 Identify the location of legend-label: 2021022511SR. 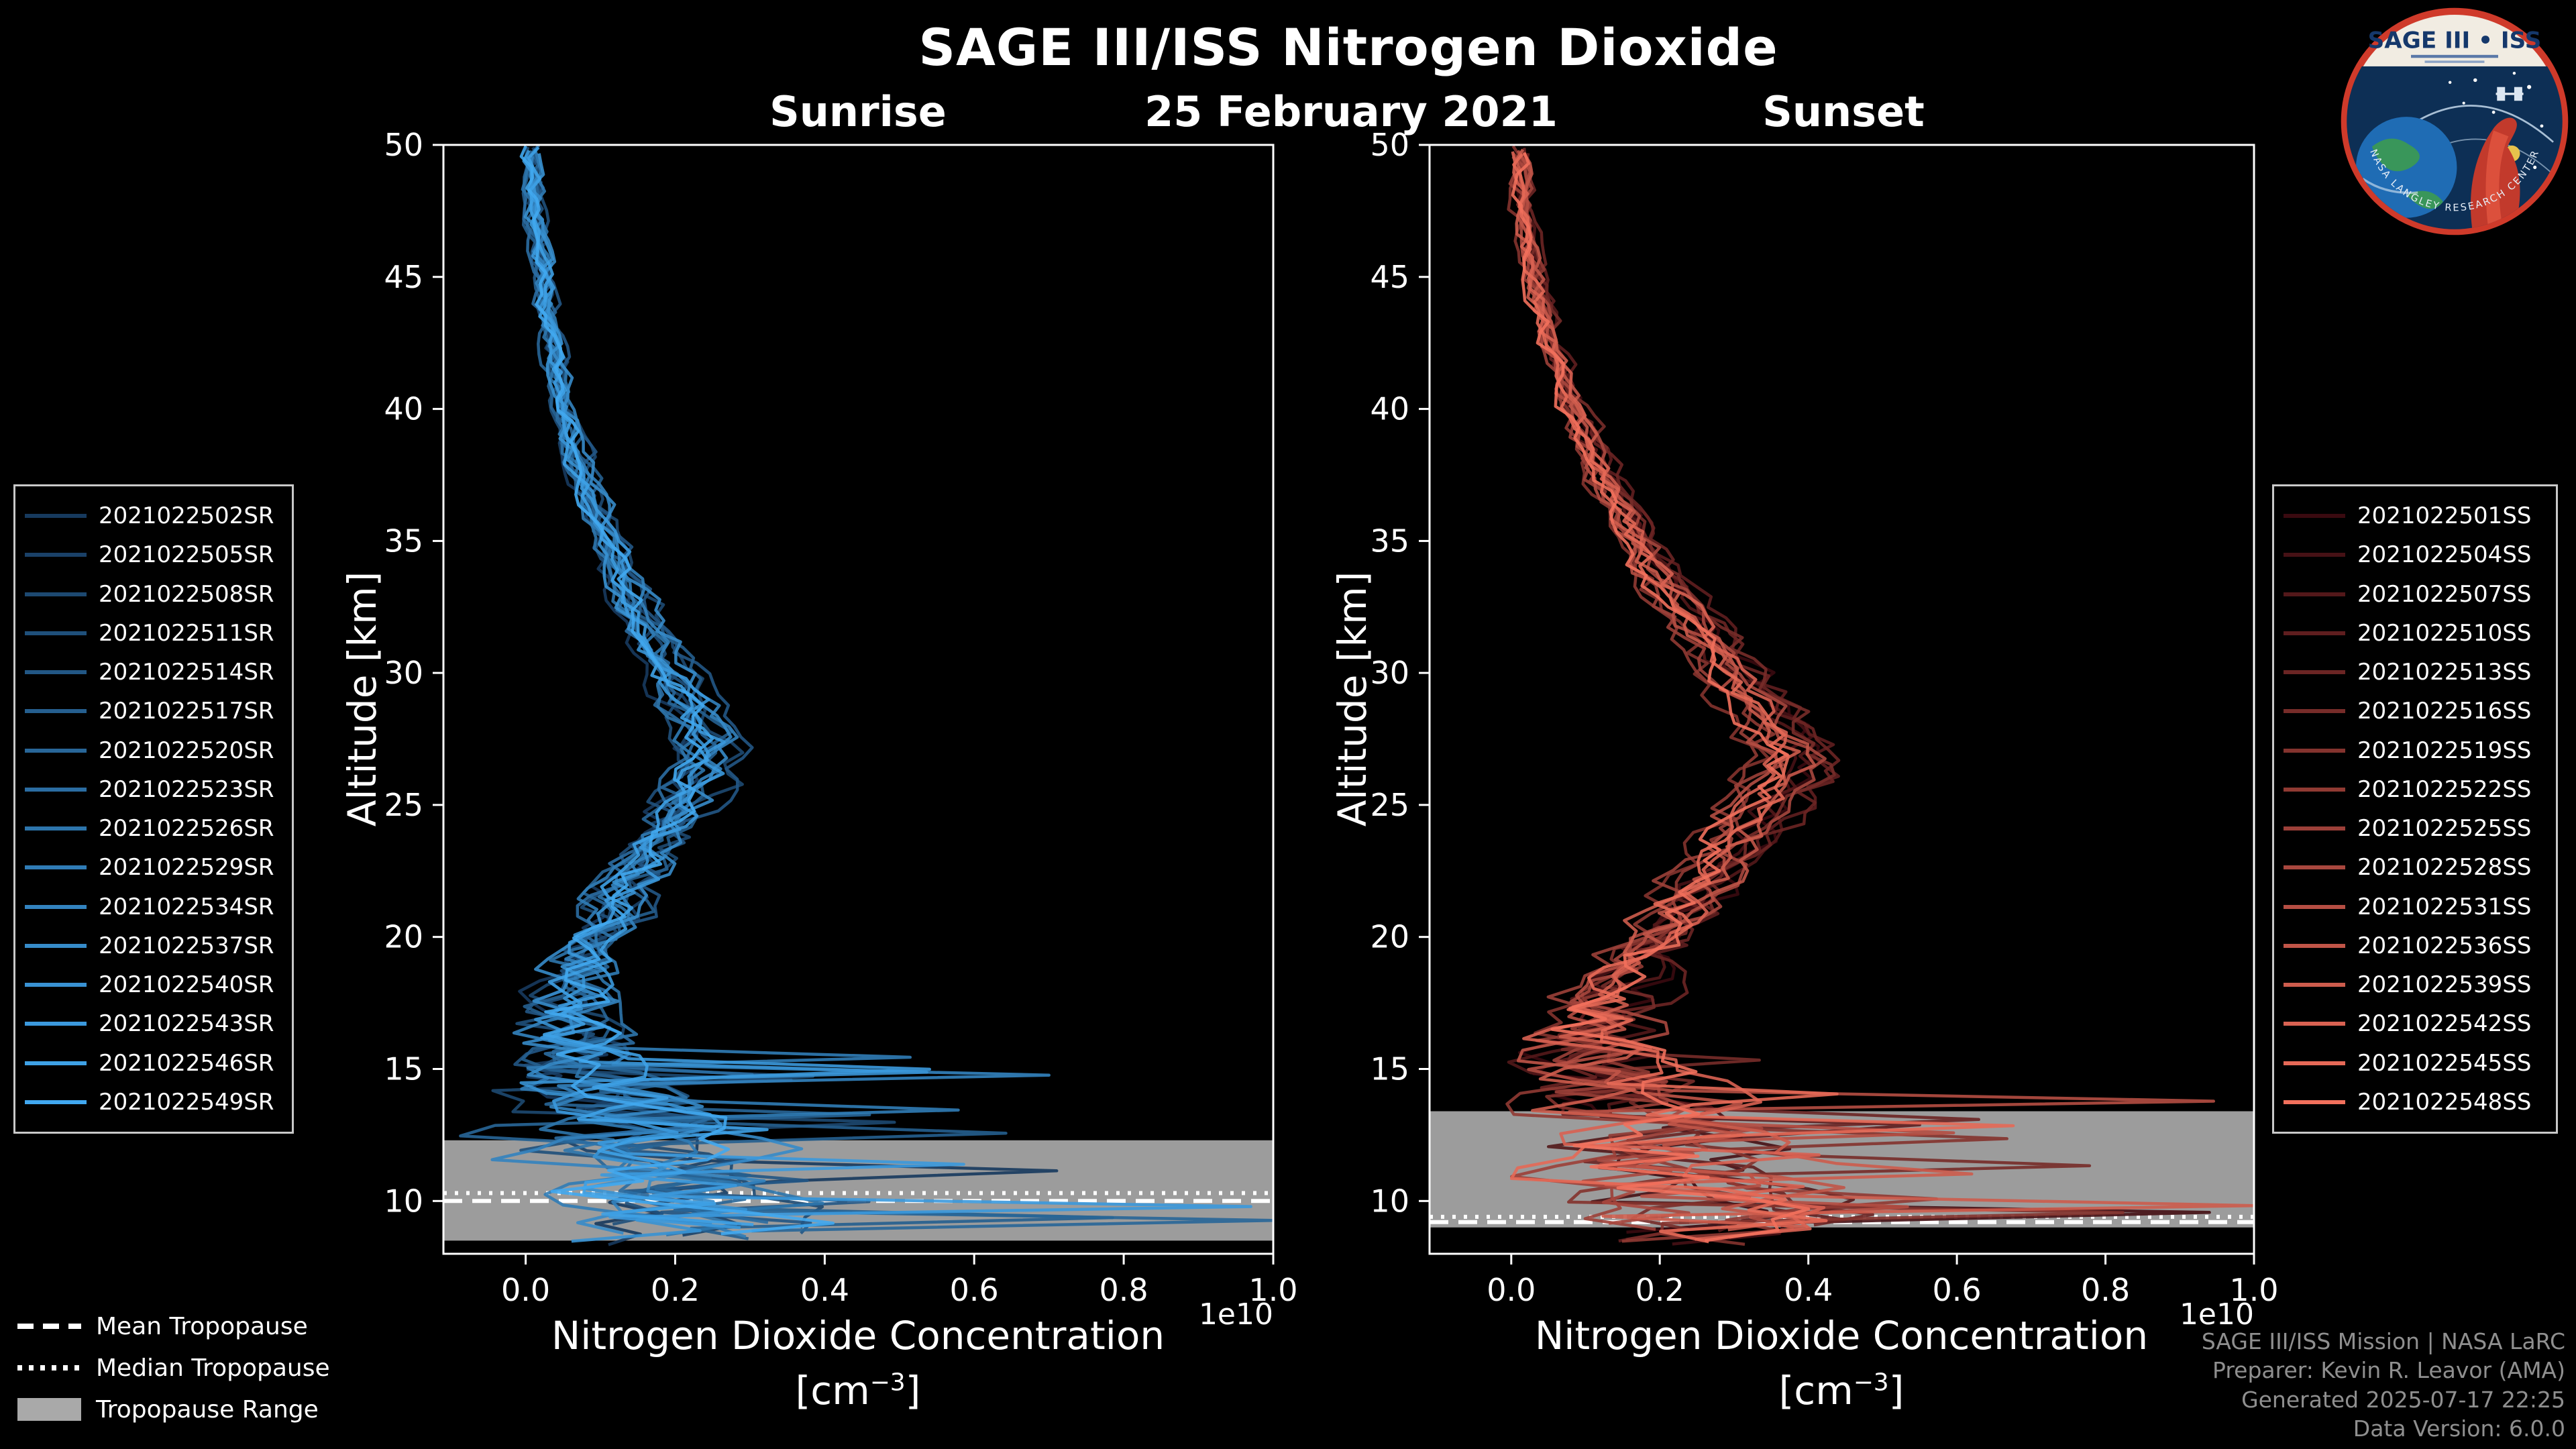
(186, 633).